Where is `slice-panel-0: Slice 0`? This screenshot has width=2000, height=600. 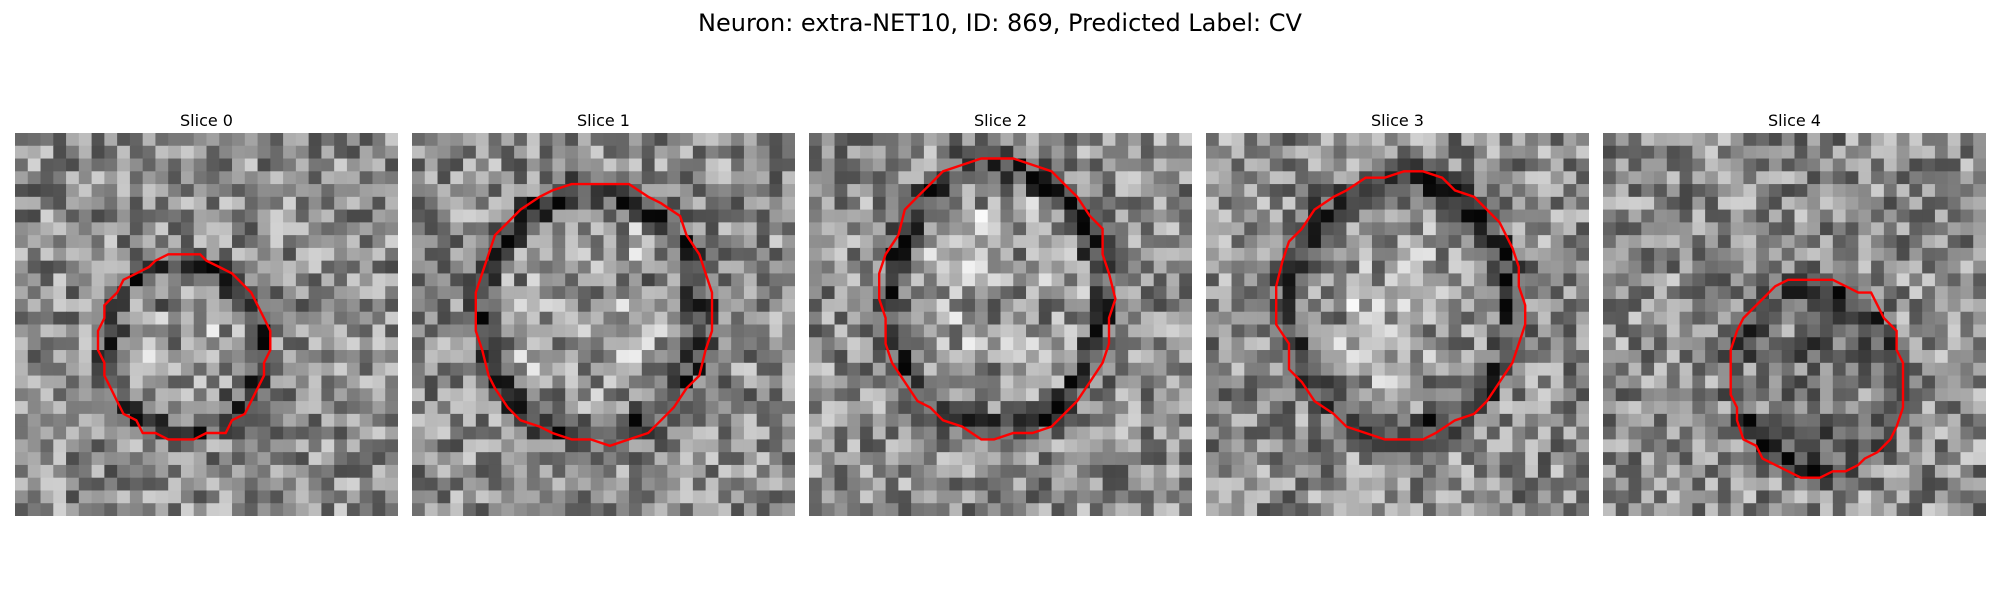
slice-panel-0: Slice 0 is located at coordinates (206, 312).